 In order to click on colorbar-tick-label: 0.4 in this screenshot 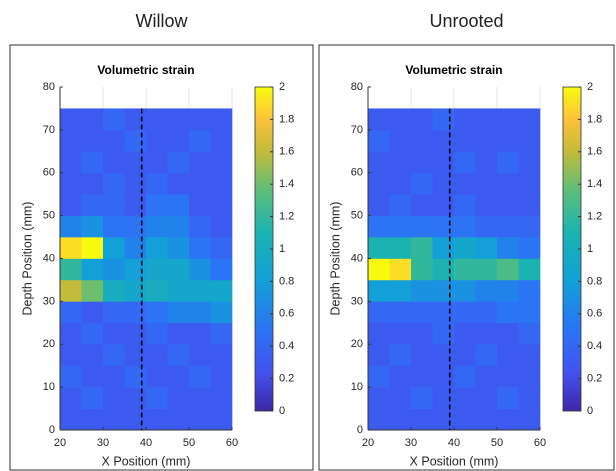, I will do `click(286, 346)`.